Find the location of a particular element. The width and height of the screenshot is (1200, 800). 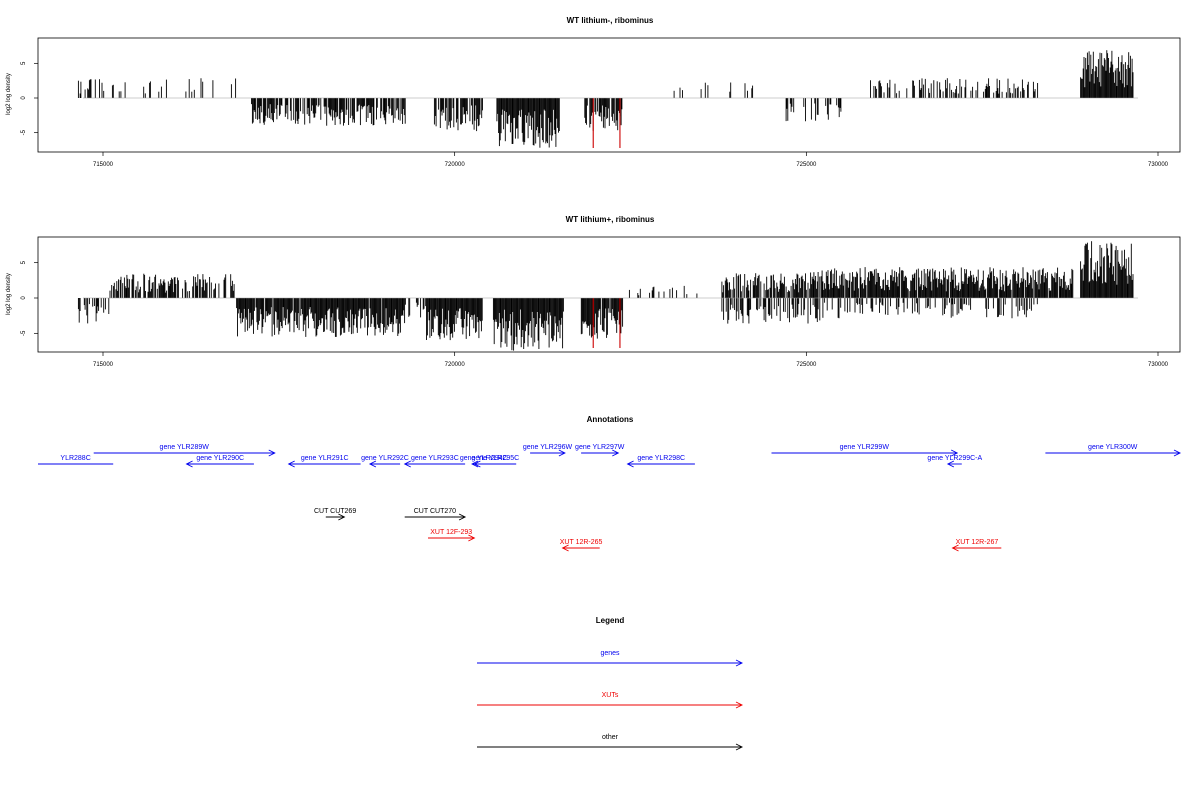

feature-label: XUT 12R-265 is located at coordinates (581, 542).